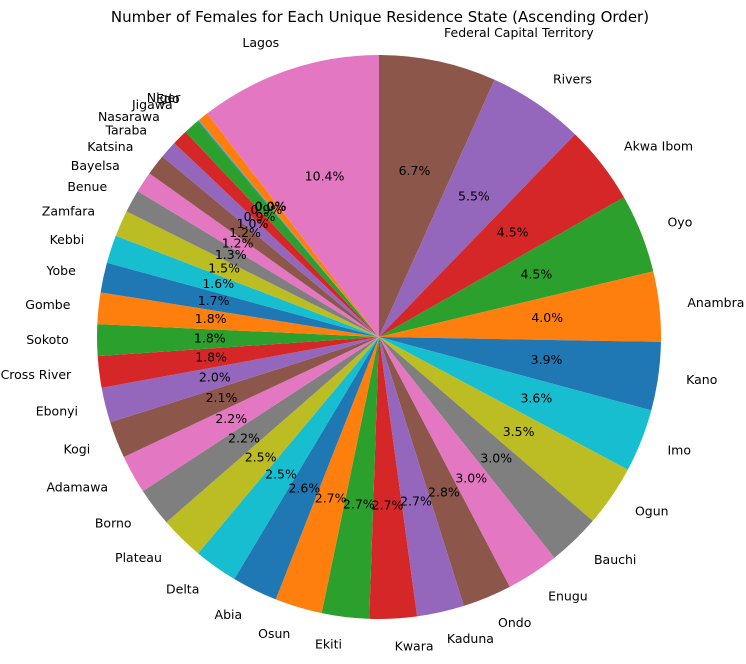 The image size is (746, 664). Describe the element at coordinates (572, 79) in the screenshot. I see `slice-label: Rivers` at that location.